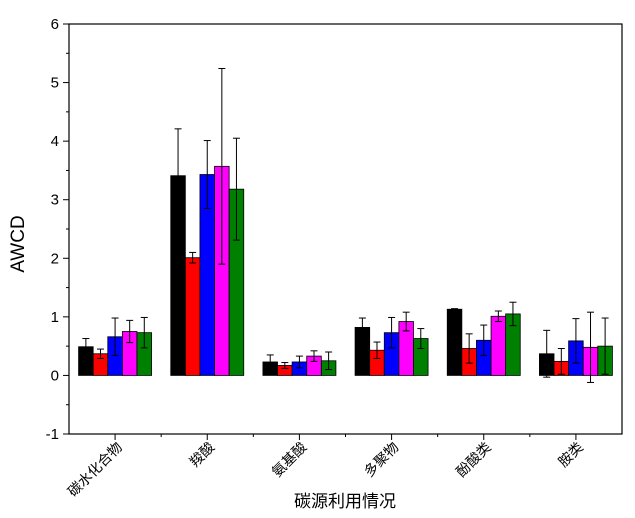  What do you see at coordinates (382, 460) in the screenshot?
I see `x-category-label: 多聚物` at bounding box center [382, 460].